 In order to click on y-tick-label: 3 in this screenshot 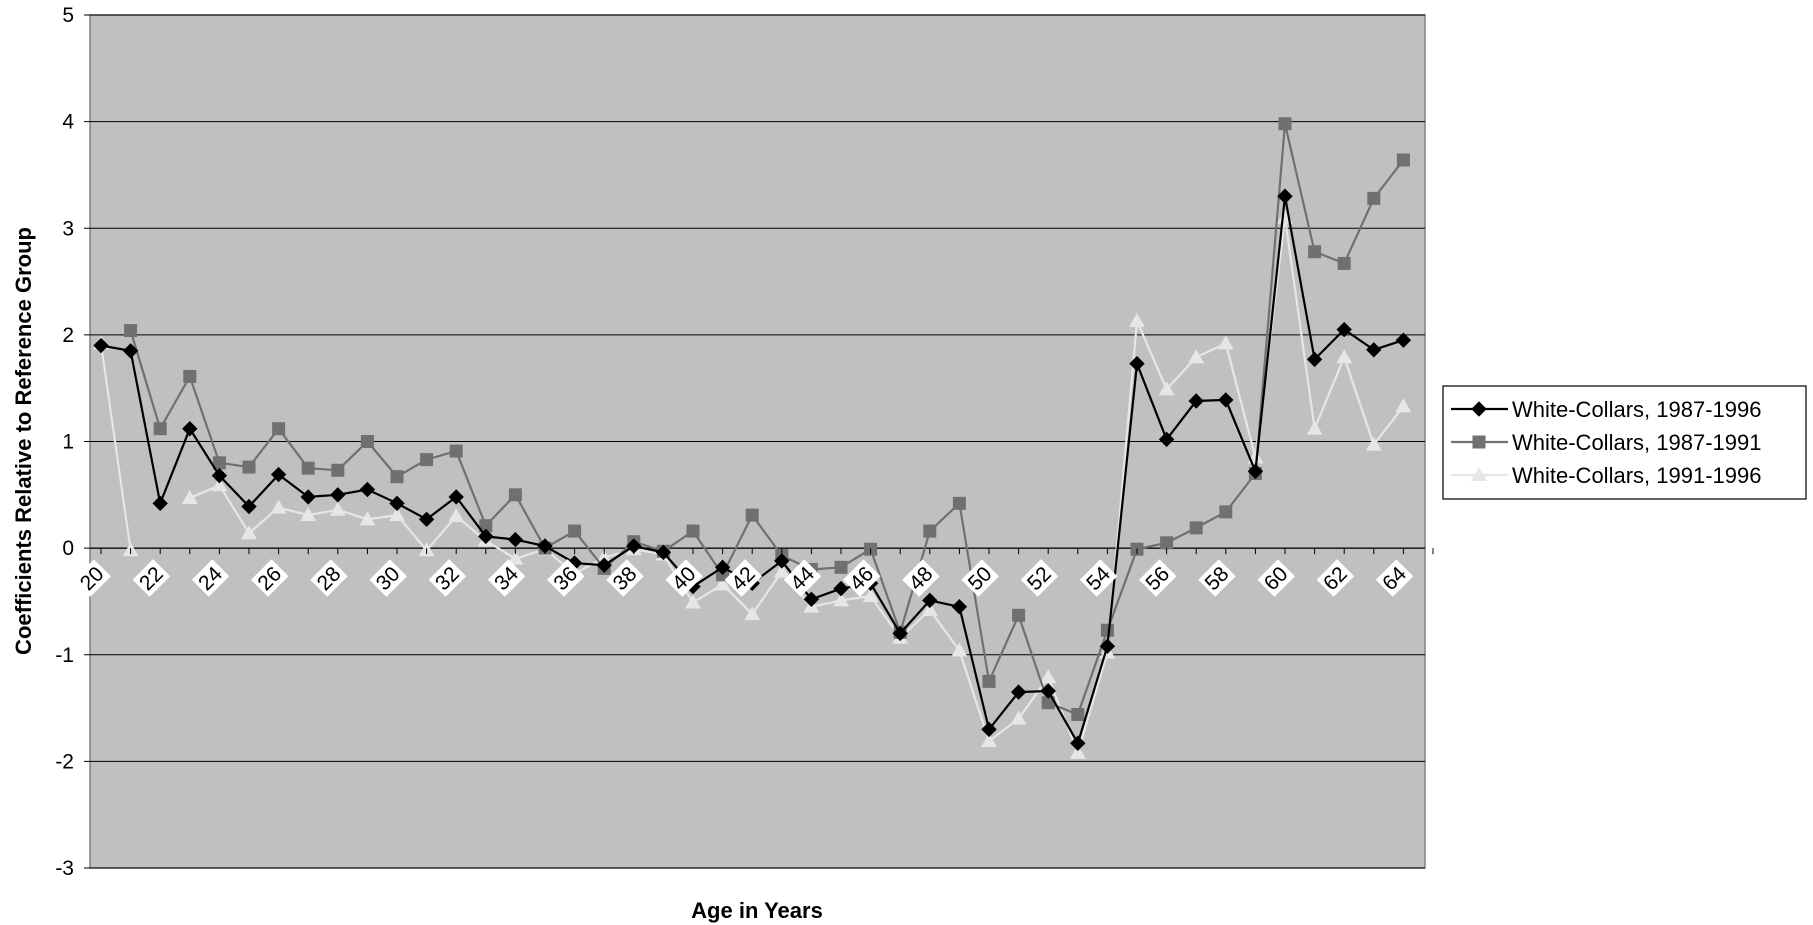, I will do `click(68, 228)`.